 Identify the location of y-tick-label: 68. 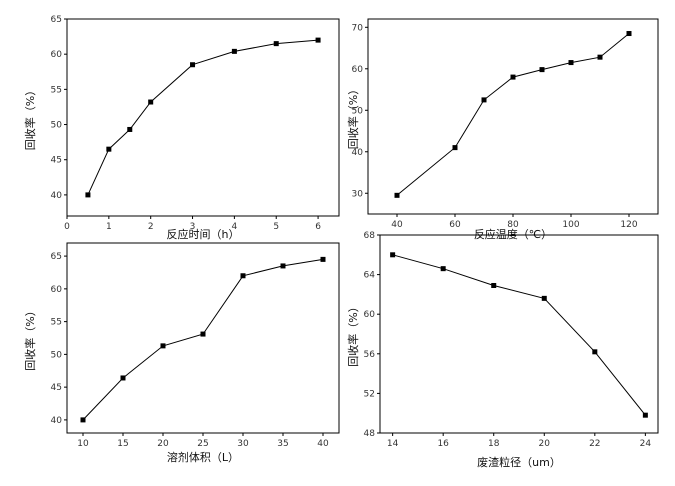
(370, 236).